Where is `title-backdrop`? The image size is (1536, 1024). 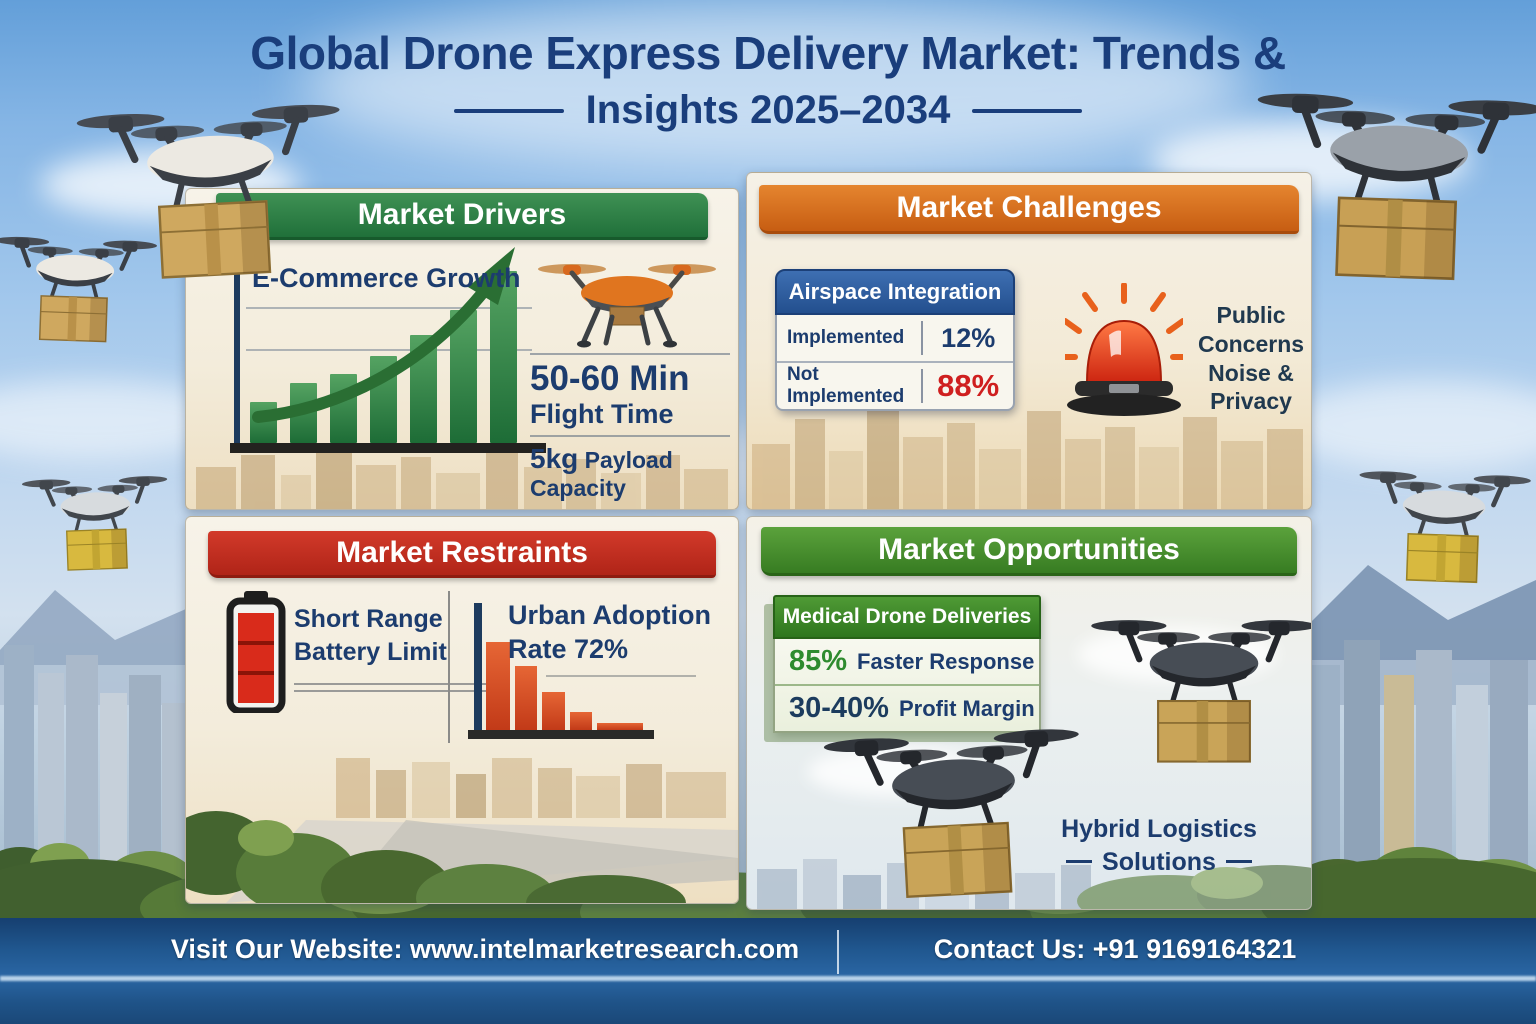 title-backdrop is located at coordinates (775, 85).